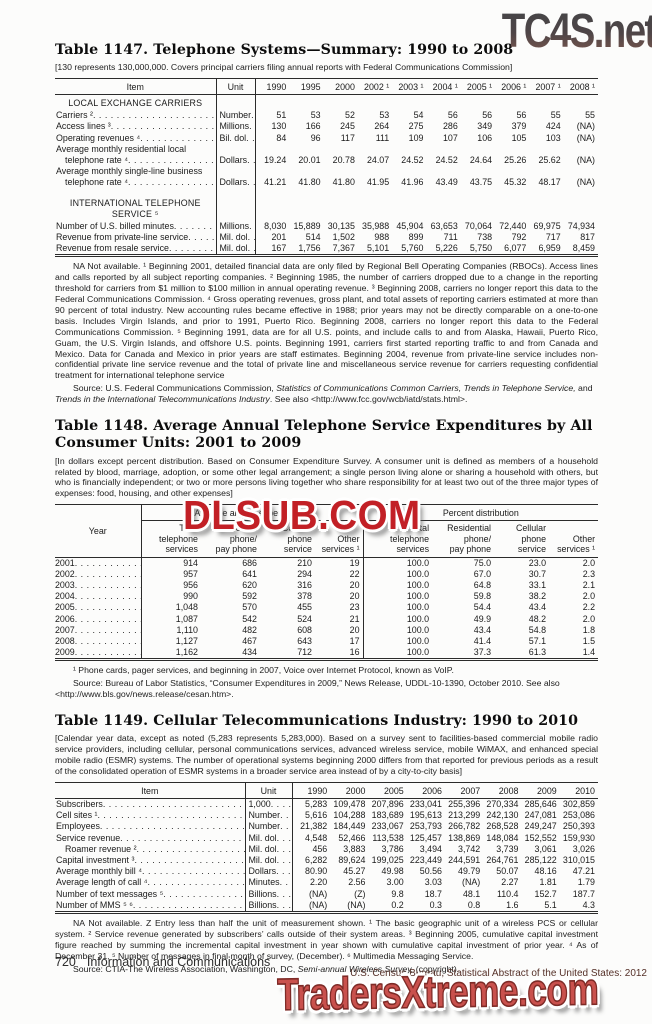 The width and height of the screenshot is (652, 1024). Describe the element at coordinates (471, 882) in the screenshot. I see `value-cell: (NA)` at that location.